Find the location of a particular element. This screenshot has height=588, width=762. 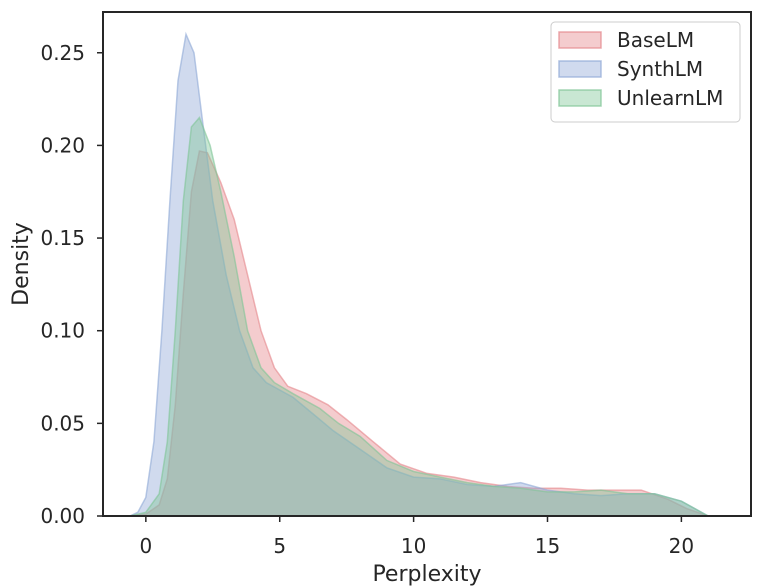

x-axis-label: Perplexity is located at coordinates (426, 574).